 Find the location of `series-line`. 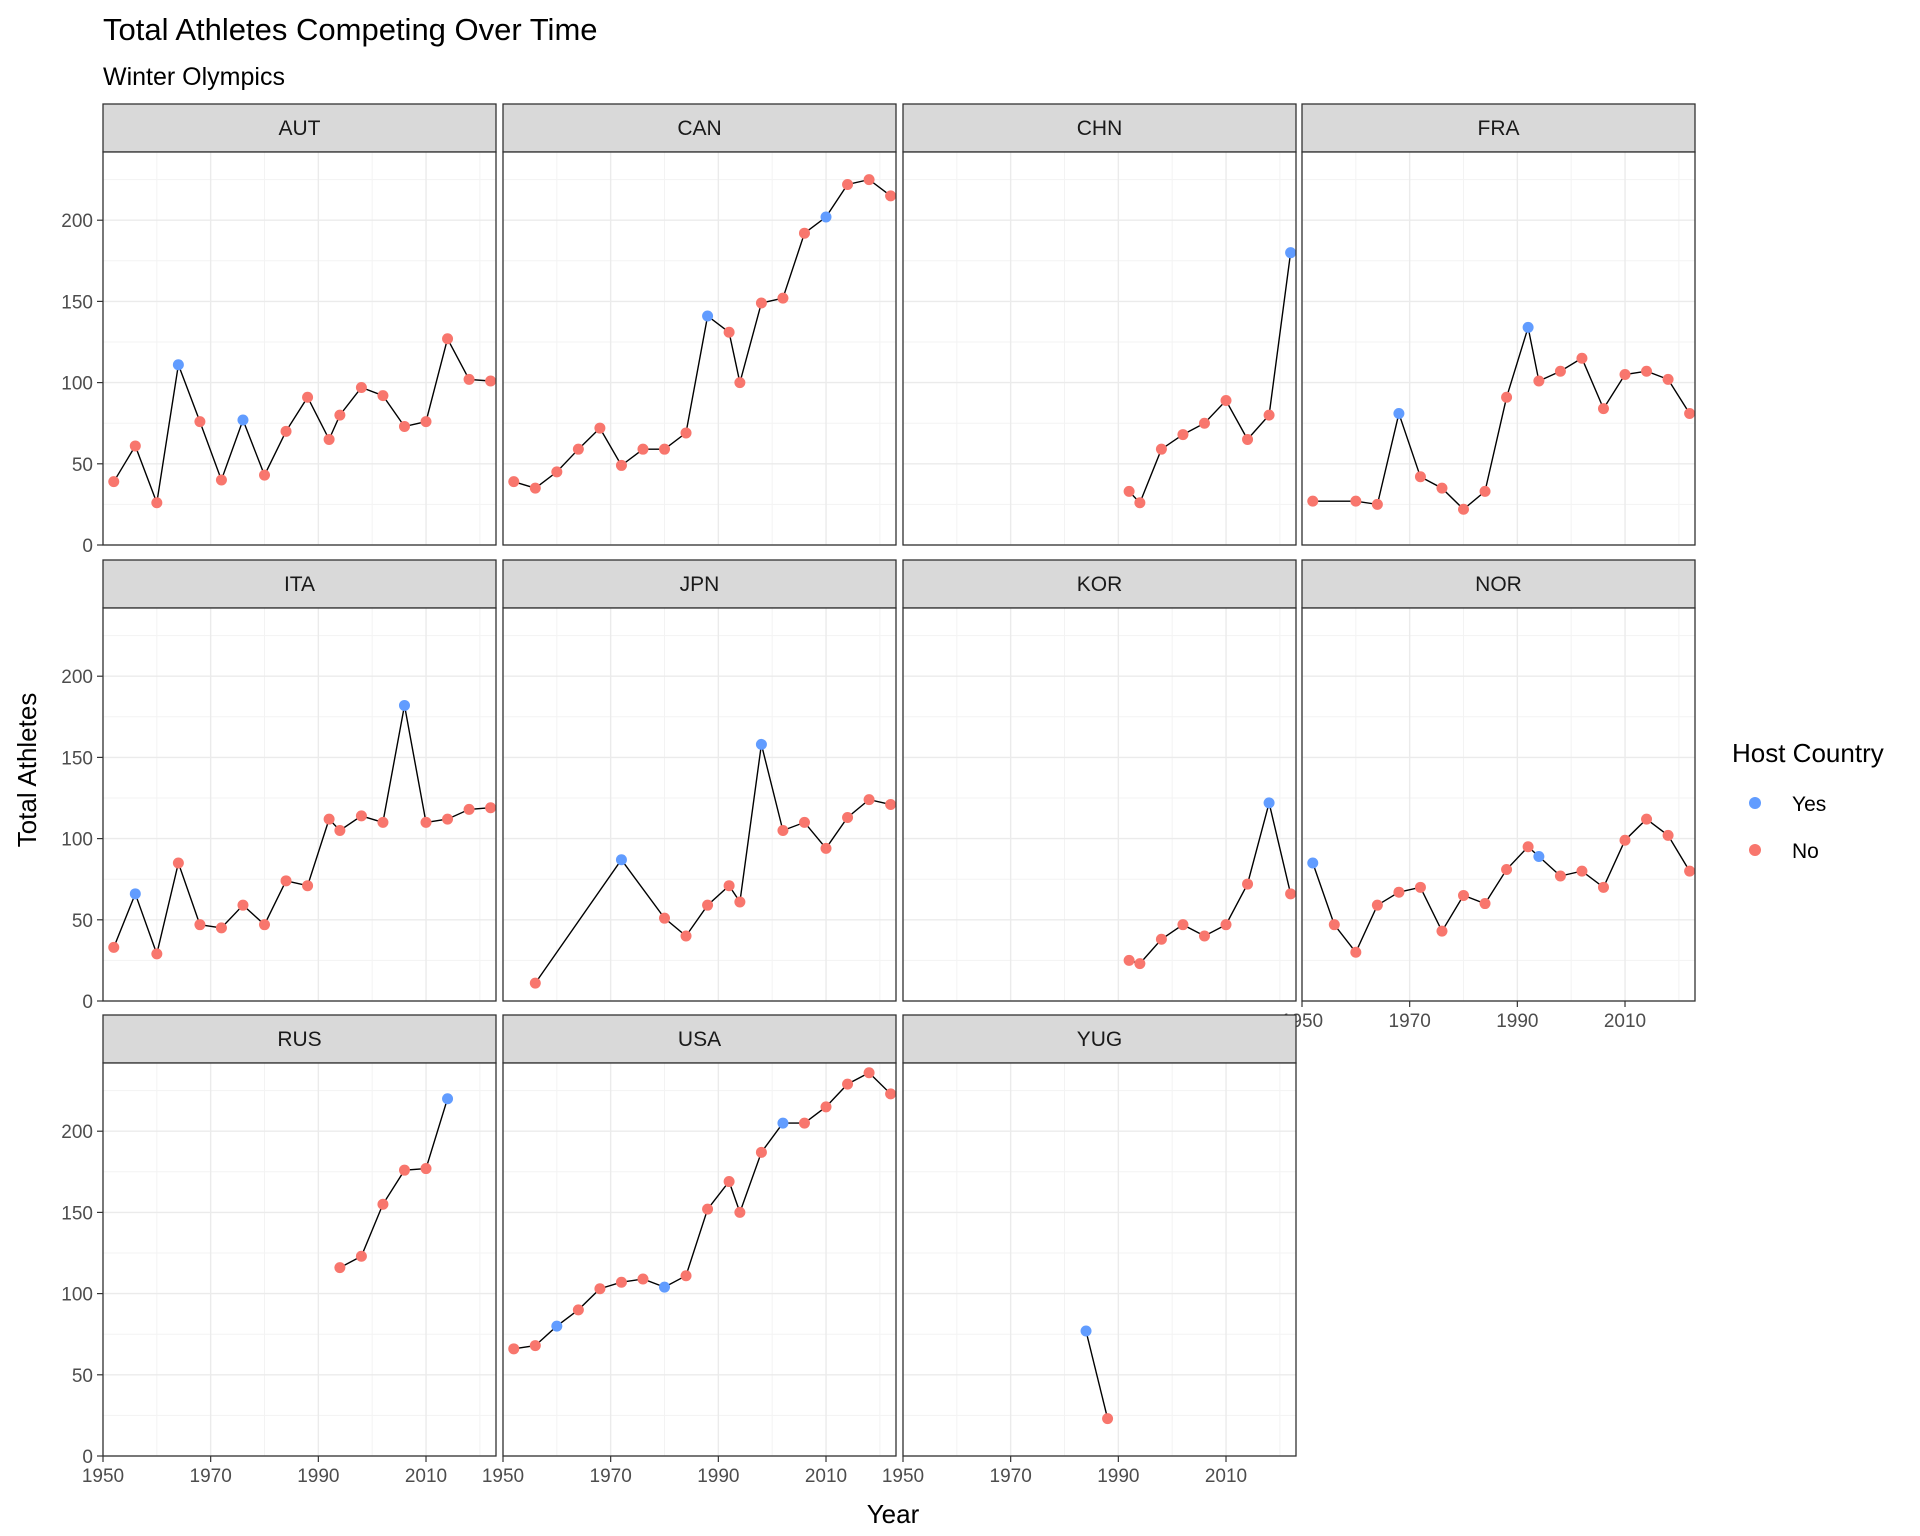

series-line is located at coordinates (1097, 1374).